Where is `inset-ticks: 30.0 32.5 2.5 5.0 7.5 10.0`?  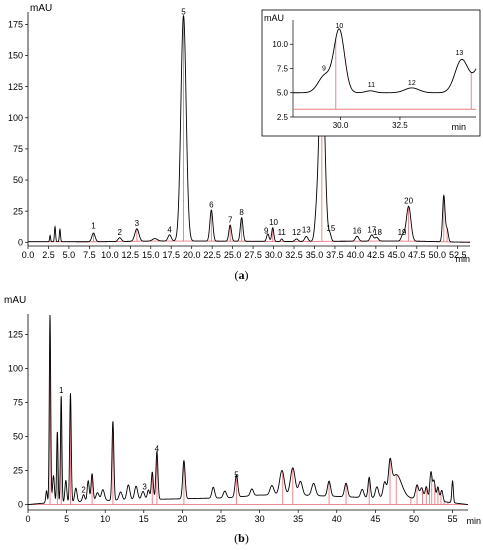
inset-ticks: 30.0 32.5 2.5 5.0 7.5 10.0 is located at coordinates (340, 85).